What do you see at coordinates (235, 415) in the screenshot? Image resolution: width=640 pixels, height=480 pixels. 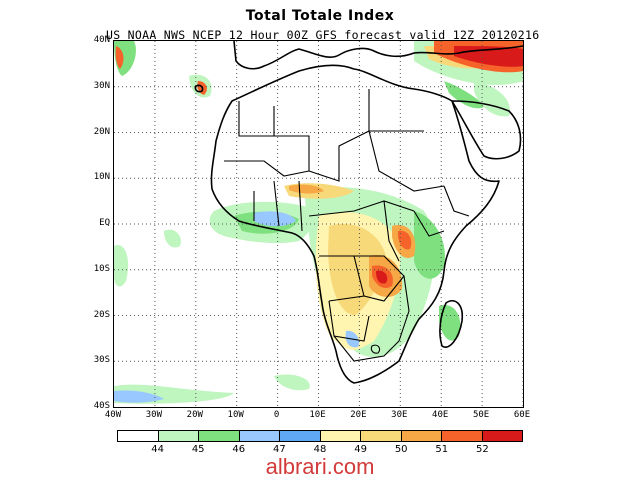 I see `lon-label: 10W` at bounding box center [235, 415].